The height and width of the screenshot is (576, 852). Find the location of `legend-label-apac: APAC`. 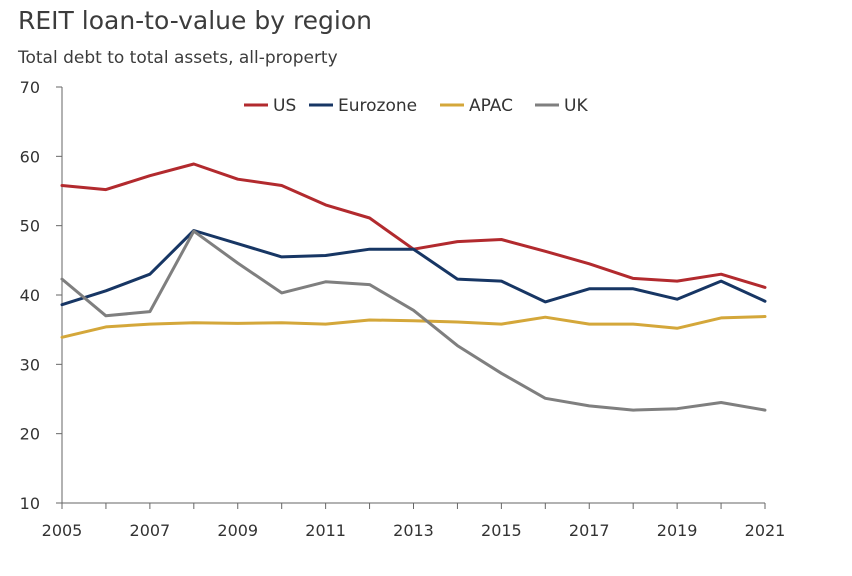

legend-label-apac: APAC is located at coordinates (491, 106).